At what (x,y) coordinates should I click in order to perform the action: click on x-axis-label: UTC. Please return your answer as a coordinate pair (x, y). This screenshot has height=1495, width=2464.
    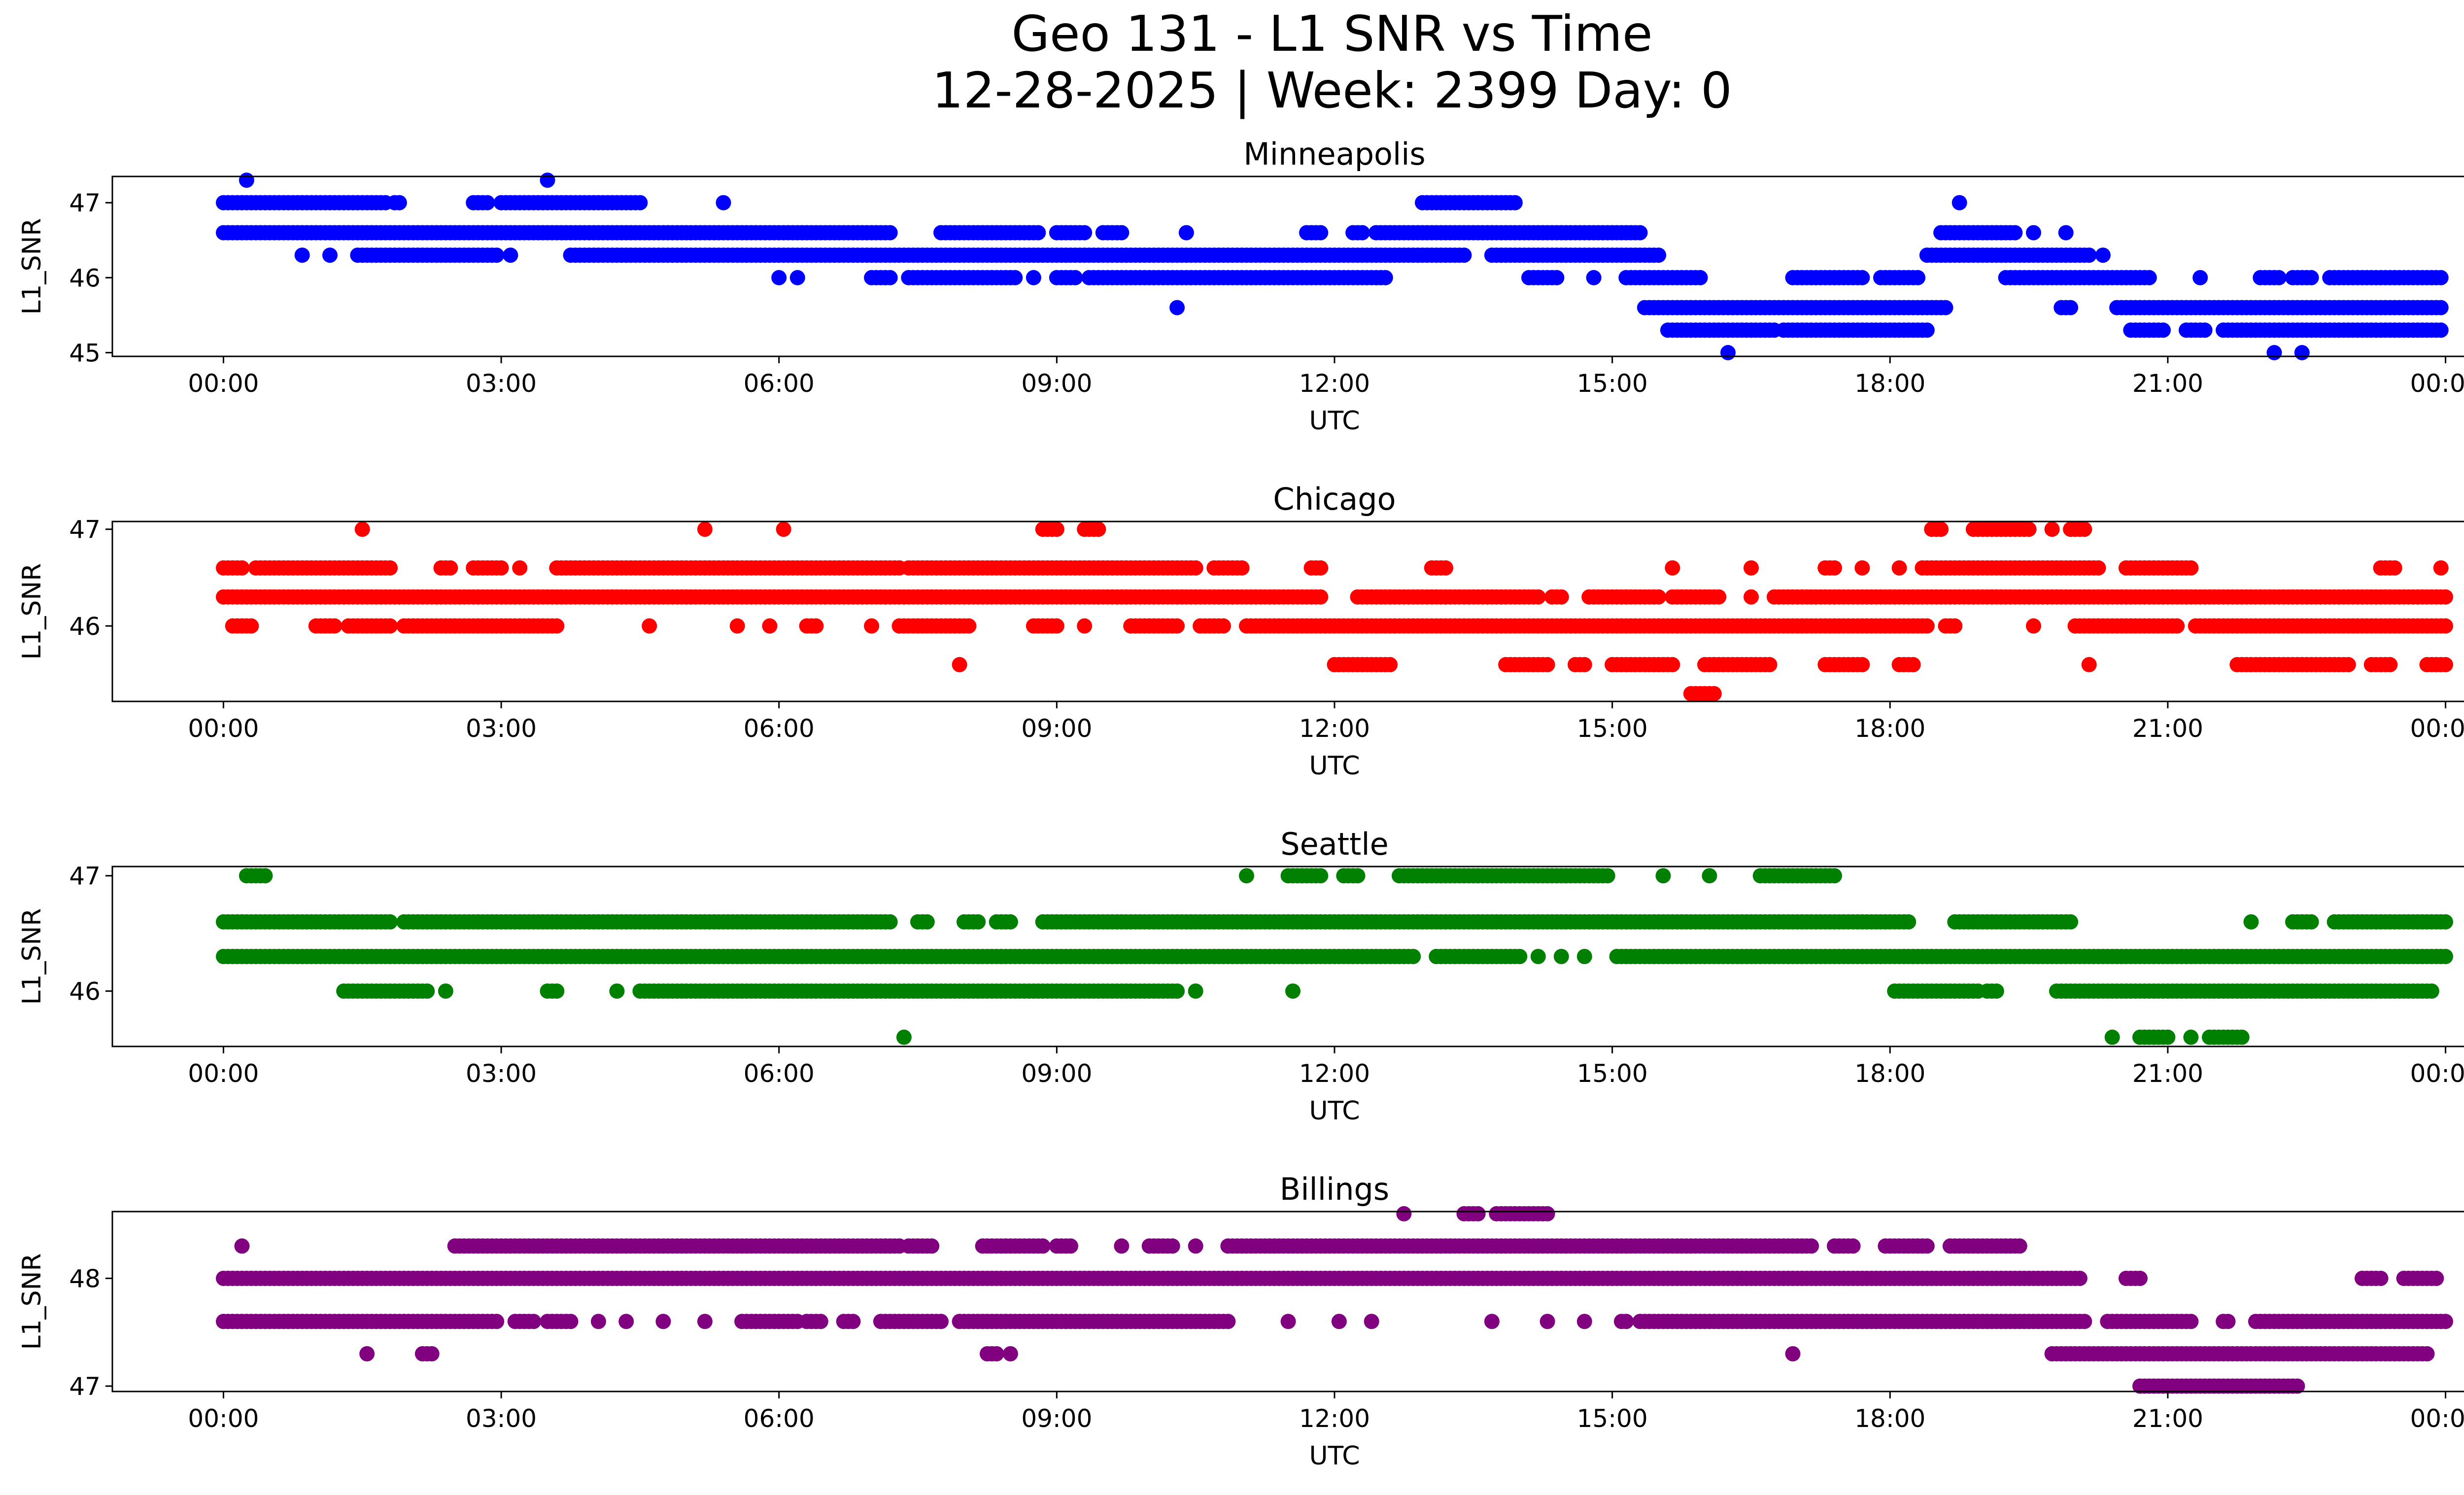
    Looking at the image, I should click on (1334, 421).